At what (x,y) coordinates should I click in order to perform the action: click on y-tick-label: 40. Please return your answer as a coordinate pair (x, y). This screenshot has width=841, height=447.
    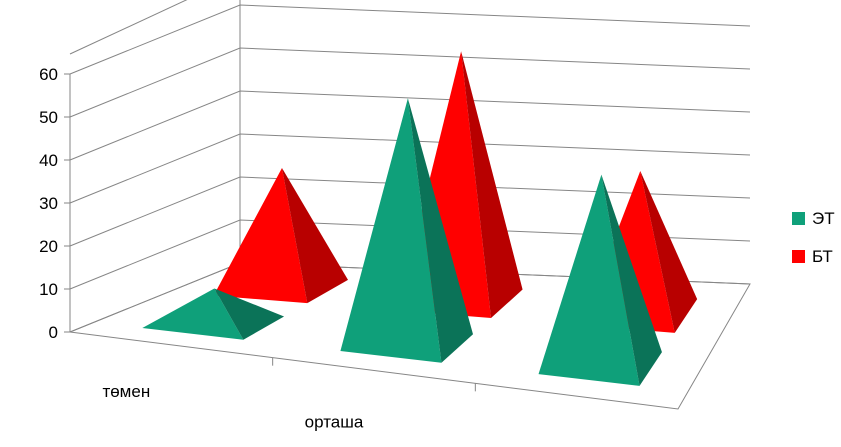
    Looking at the image, I should click on (48, 160).